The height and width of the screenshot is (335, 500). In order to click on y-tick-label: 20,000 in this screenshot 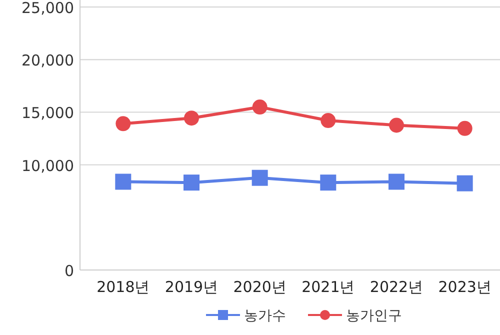, I will do `click(48, 61)`.